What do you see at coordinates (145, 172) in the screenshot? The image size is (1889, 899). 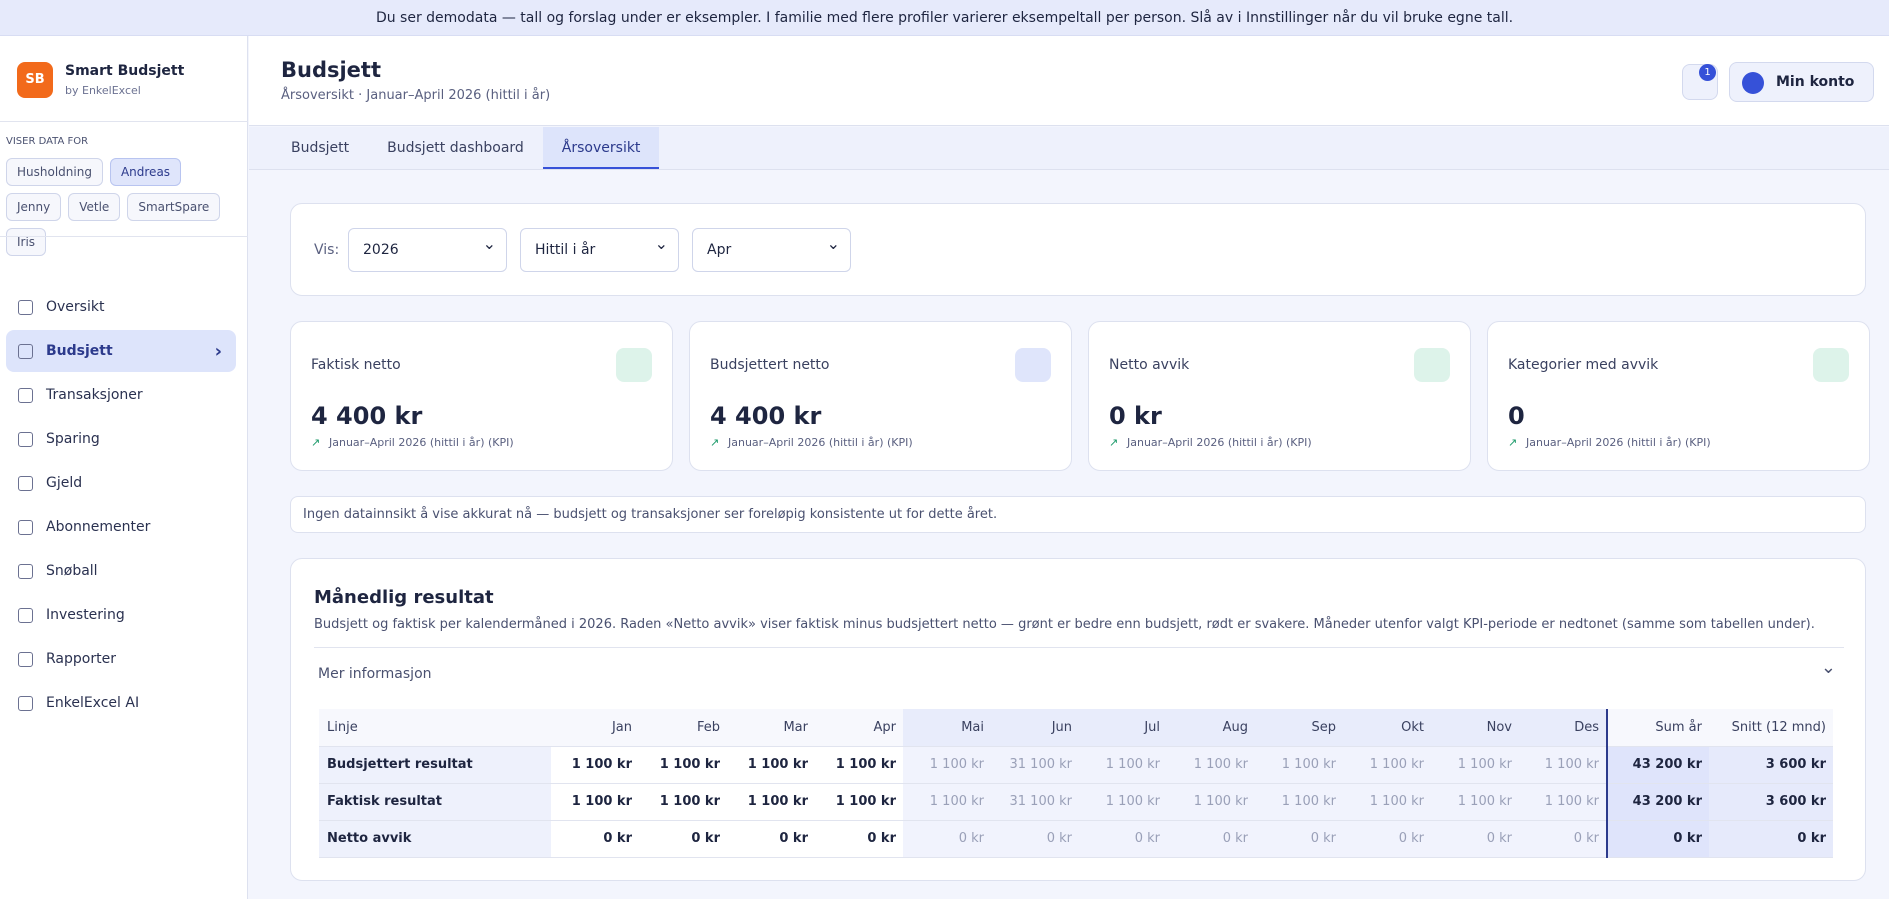 I see `profile-chip: Andreas` at bounding box center [145, 172].